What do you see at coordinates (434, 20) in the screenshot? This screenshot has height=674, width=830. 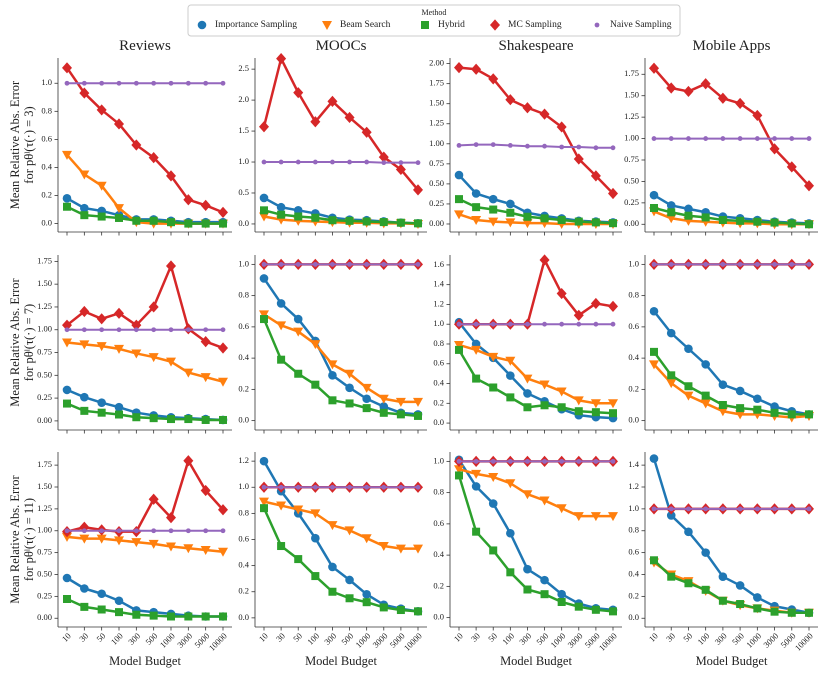 I see `legend-box` at bounding box center [434, 20].